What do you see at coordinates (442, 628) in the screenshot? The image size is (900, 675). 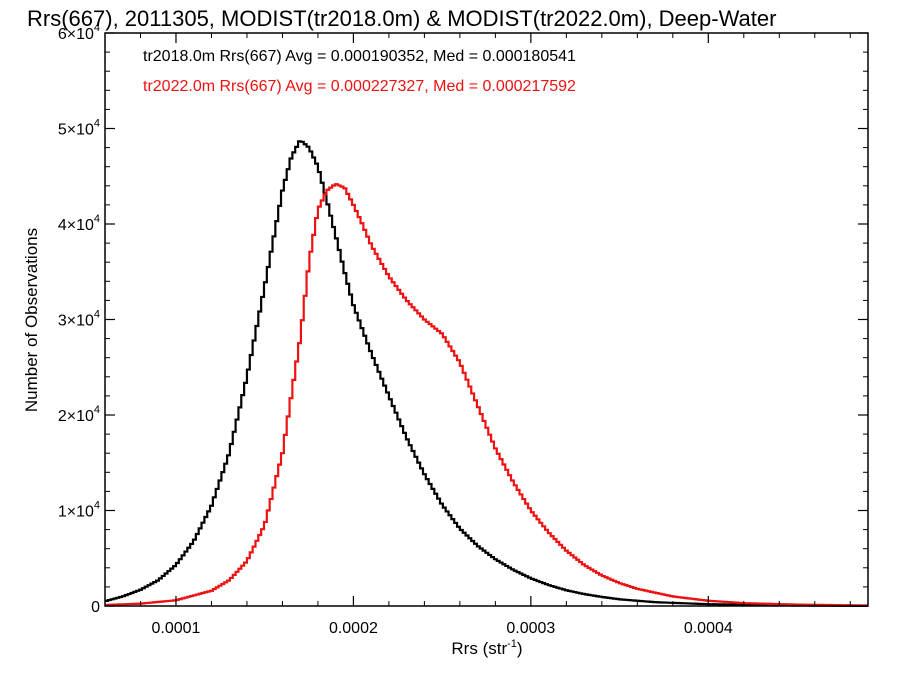 I see `x-tick-labels: 0.0001 0.0002 0.0003 0.0004` at bounding box center [442, 628].